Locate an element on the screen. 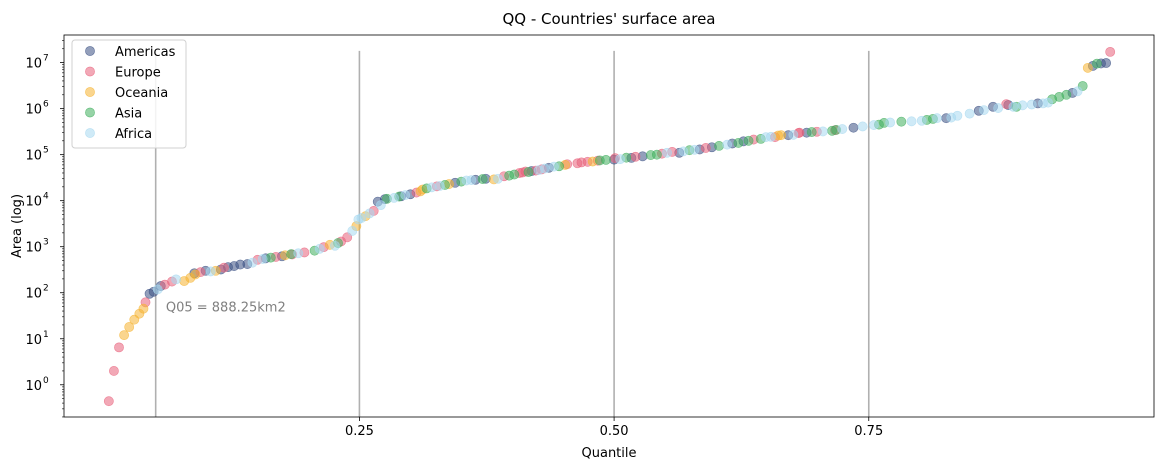  y-tick-exponent: 2 is located at coordinates (46, 289).